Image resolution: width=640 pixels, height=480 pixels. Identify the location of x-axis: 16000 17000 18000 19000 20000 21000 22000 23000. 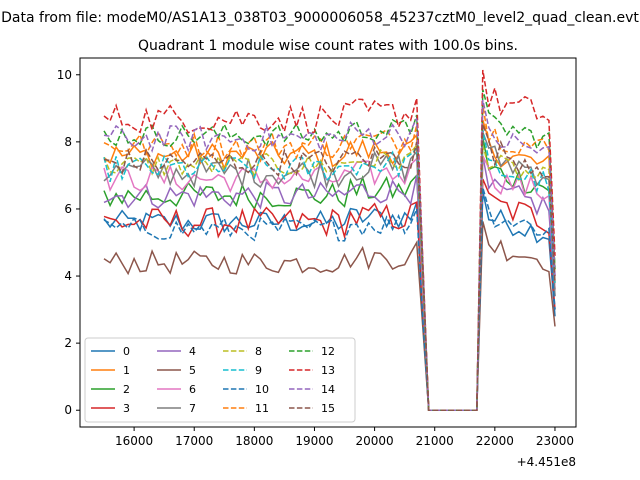
(344, 437).